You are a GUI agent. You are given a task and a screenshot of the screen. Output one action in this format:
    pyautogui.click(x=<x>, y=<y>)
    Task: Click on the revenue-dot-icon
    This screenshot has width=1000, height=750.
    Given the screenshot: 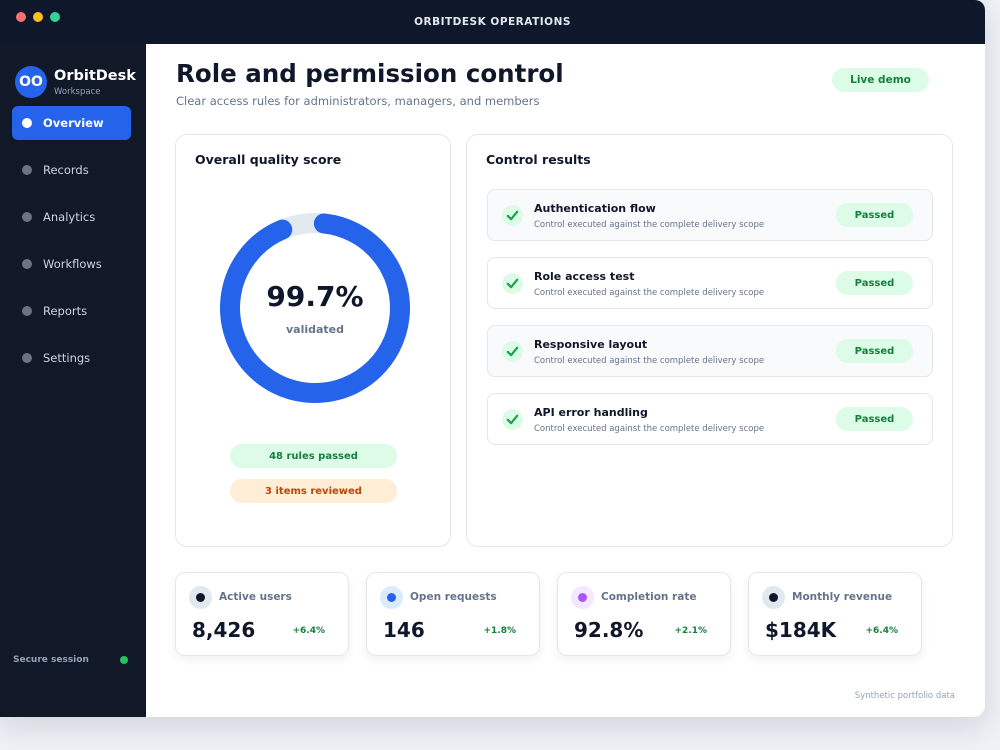 What is the action you would take?
    pyautogui.click(x=773, y=597)
    